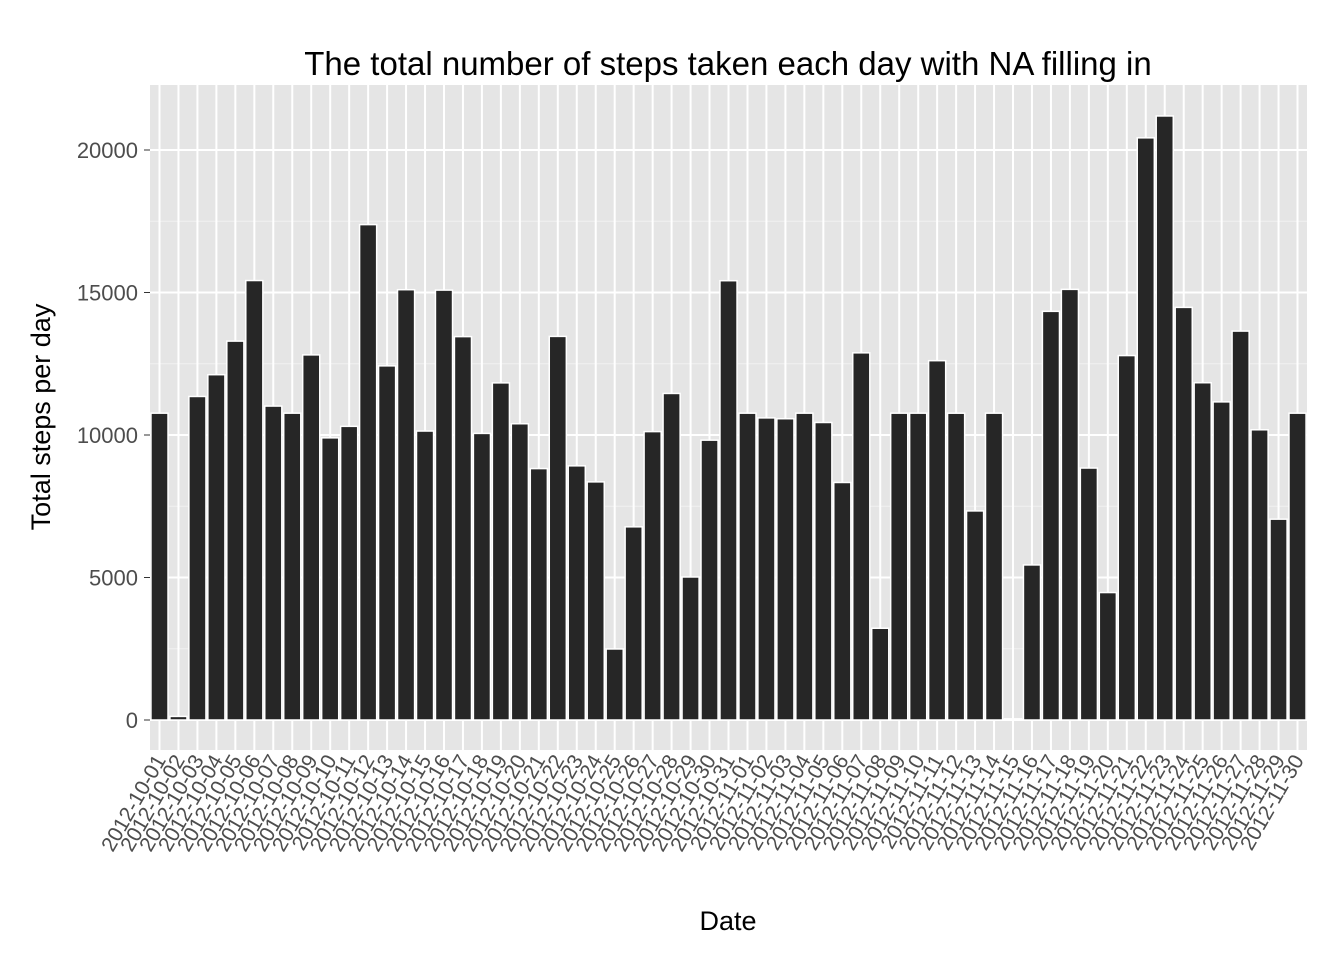 The width and height of the screenshot is (1344, 960). What do you see at coordinates (132, 720) in the screenshot?
I see `y-tick-label: 0` at bounding box center [132, 720].